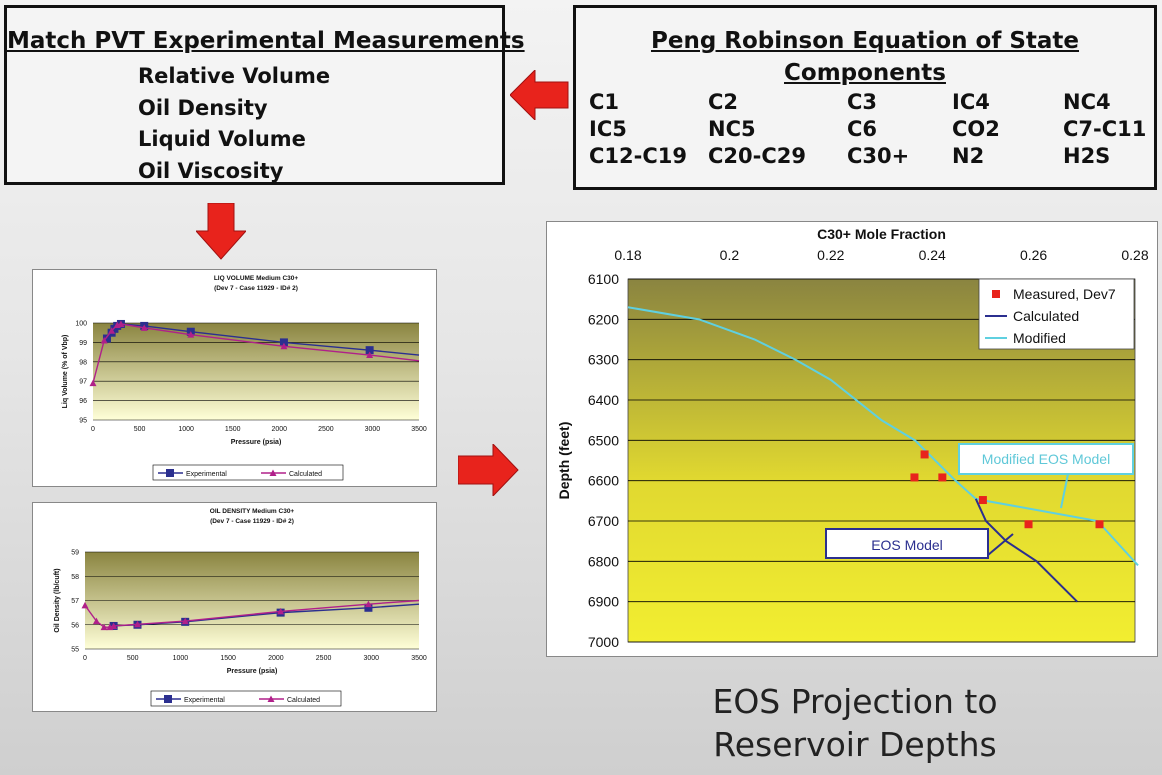  What do you see at coordinates (604, 102) in the screenshot?
I see `component-label: C1` at bounding box center [604, 102].